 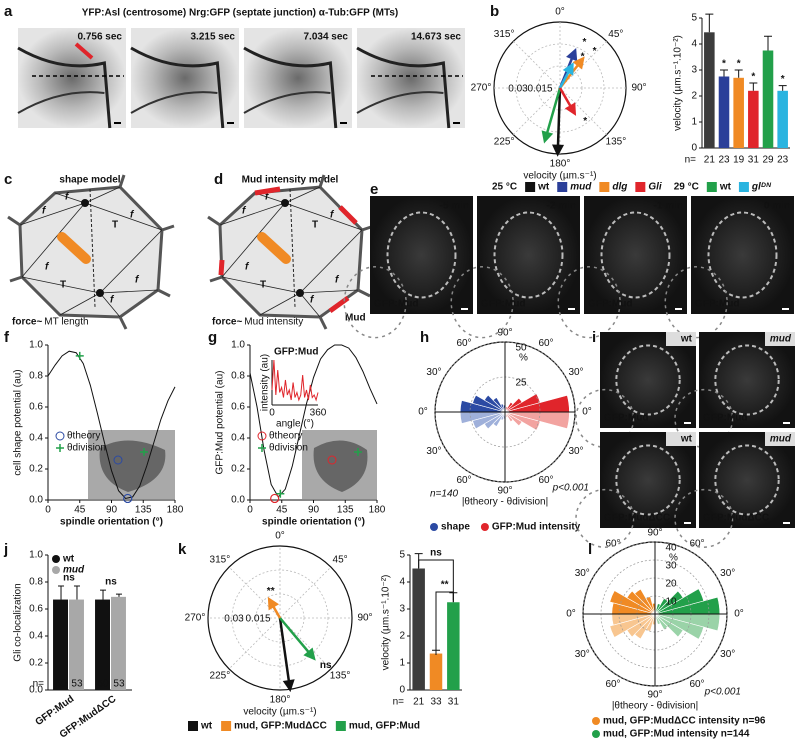 What do you see at coordinates (103, 684) in the screenshot?
I see `n-count: 50` at bounding box center [103, 684].